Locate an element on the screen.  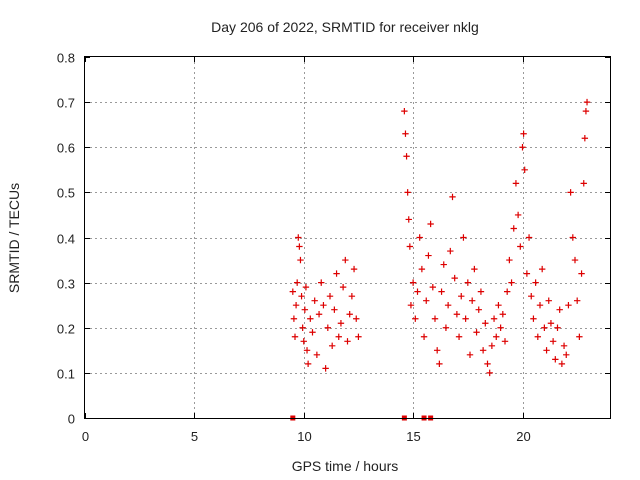
y-tick-label: 0.3 is located at coordinates (66, 284).